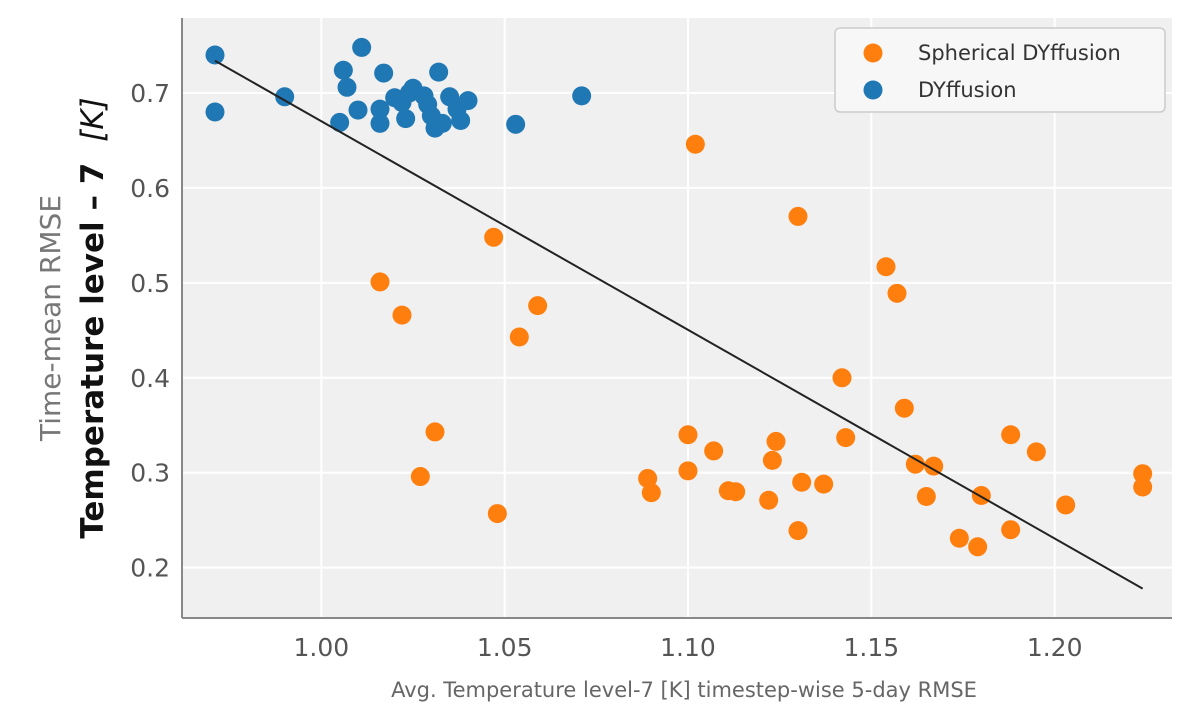 This screenshot has height=718, width=1200. Describe the element at coordinates (398, 87) in the screenshot. I see `series-dyffusion` at that location.